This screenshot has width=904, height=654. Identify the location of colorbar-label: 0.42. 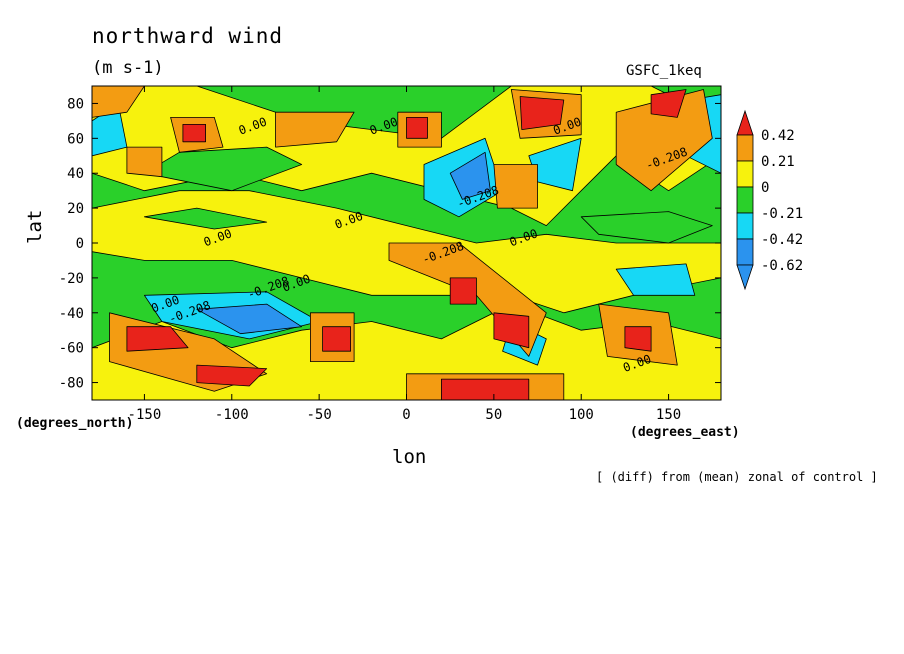
(778, 136).